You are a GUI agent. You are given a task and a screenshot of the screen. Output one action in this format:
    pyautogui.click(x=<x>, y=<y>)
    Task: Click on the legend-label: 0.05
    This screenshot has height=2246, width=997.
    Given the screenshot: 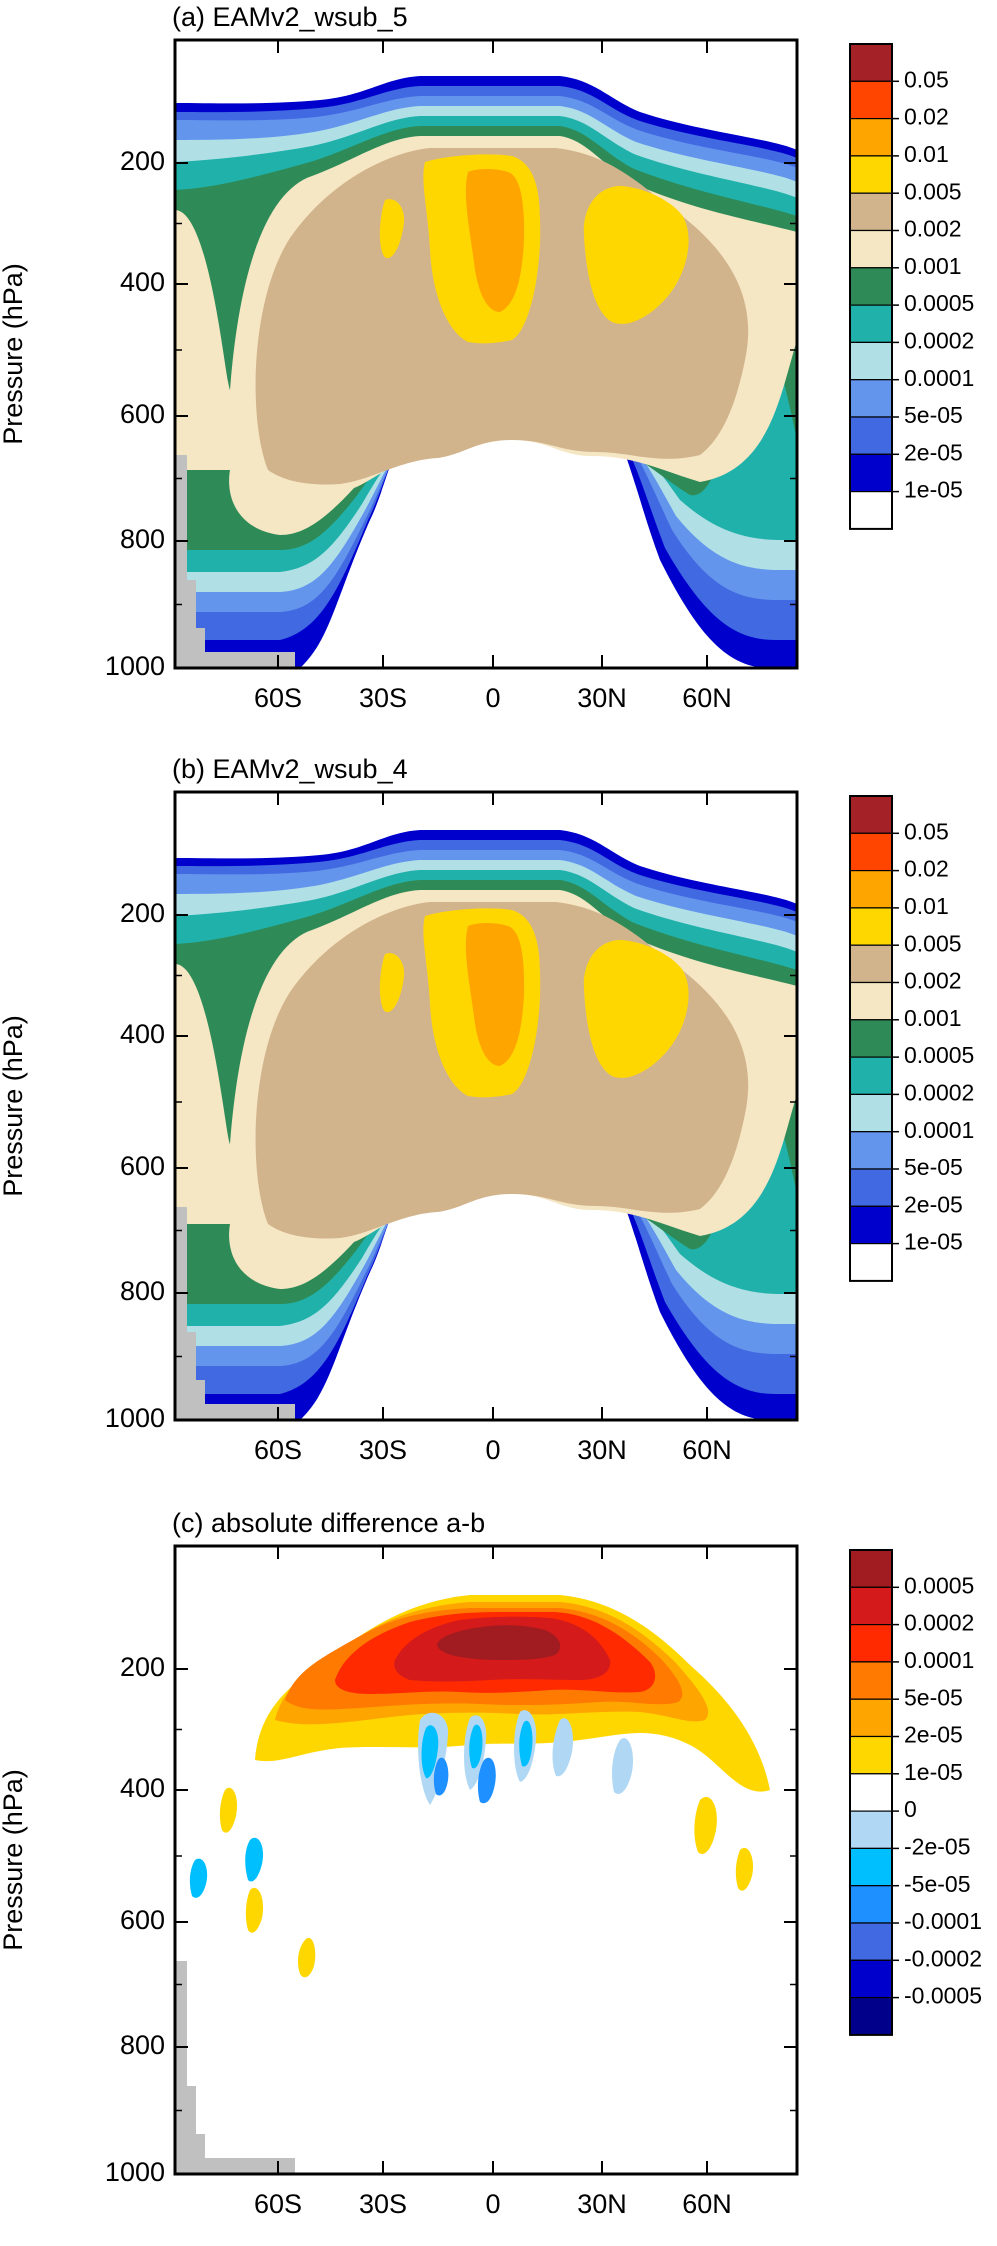 What is the action you would take?
    pyautogui.click(x=926, y=831)
    